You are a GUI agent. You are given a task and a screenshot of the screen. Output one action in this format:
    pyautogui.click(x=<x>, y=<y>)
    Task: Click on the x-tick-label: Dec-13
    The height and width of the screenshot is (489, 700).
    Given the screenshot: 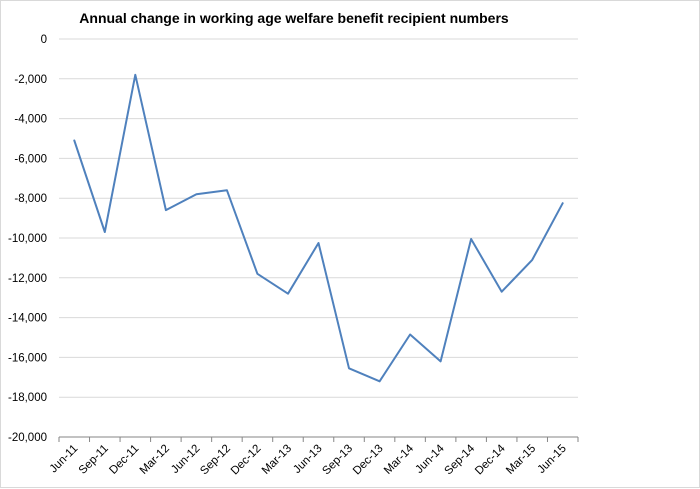 What is the action you would take?
    pyautogui.click(x=368, y=460)
    